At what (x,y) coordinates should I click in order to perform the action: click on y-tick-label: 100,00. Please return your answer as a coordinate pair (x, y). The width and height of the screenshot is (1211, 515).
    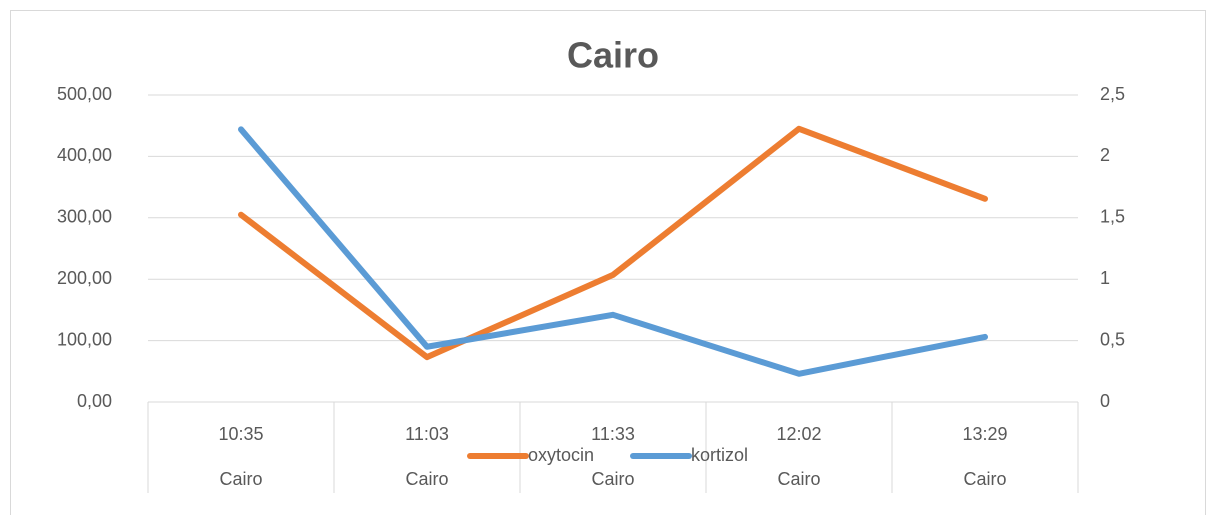
    Looking at the image, I should click on (84, 339).